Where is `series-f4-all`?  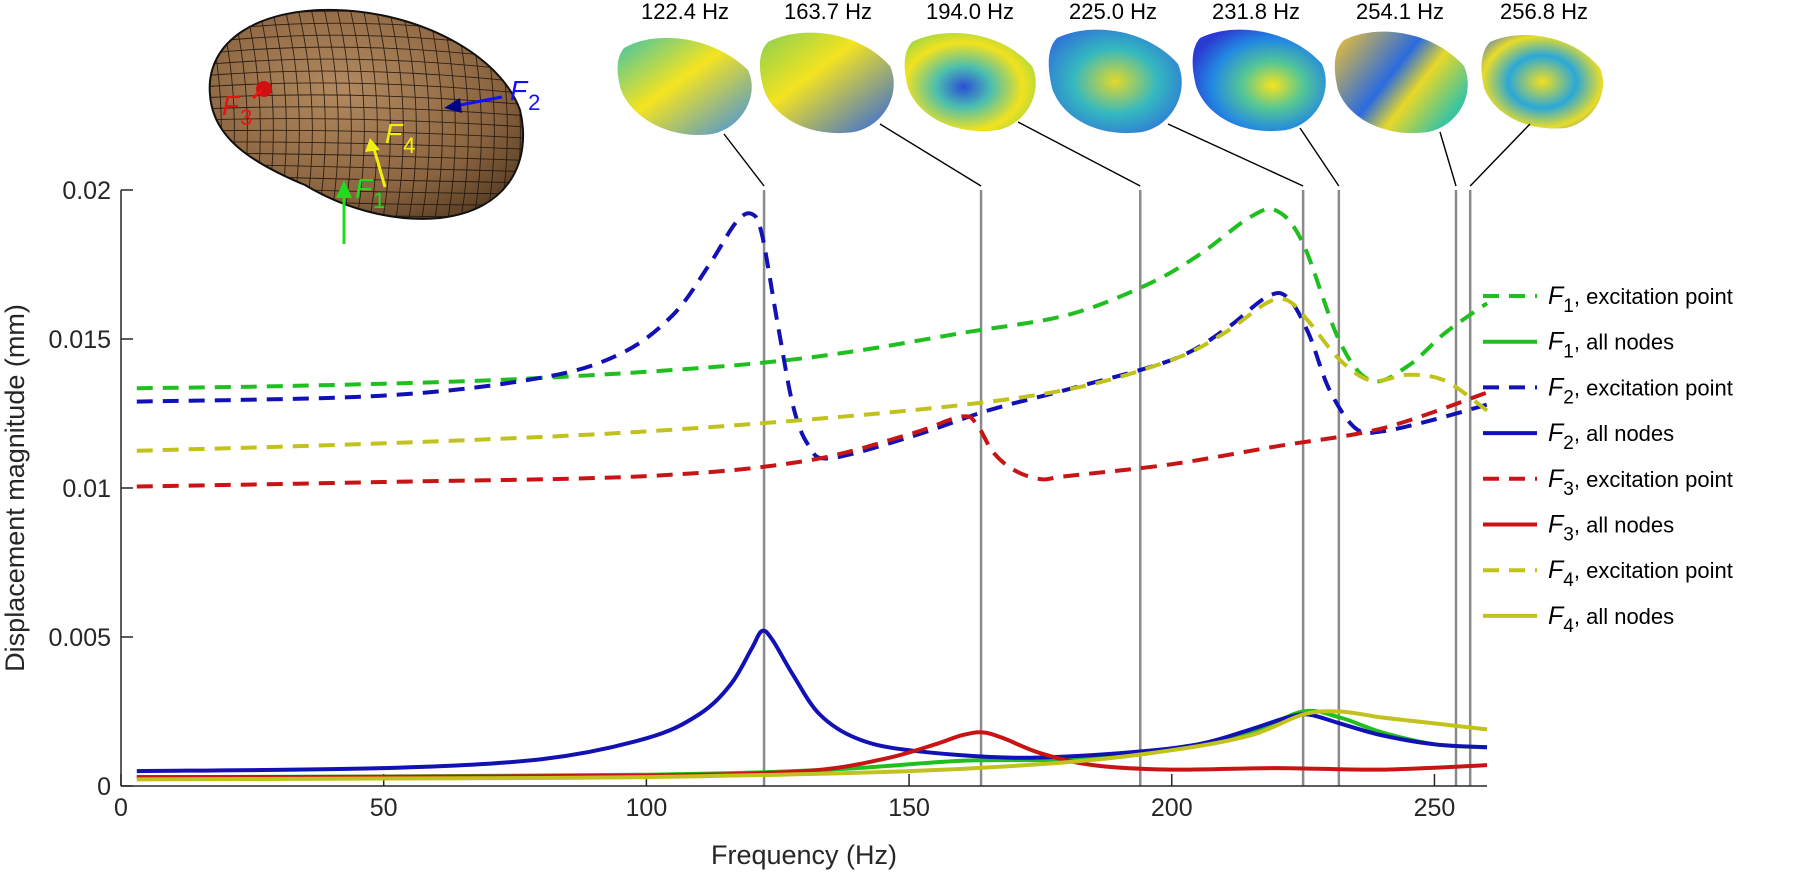
series-f4-all is located at coordinates (812, 745).